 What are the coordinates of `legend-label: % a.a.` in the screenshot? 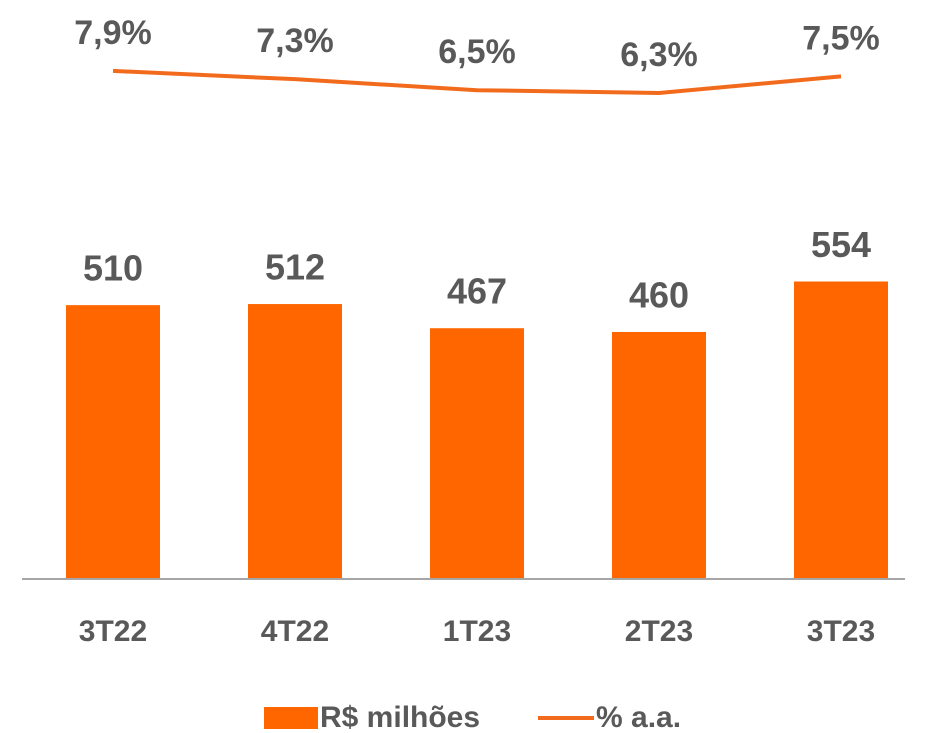 It's located at (638, 717).